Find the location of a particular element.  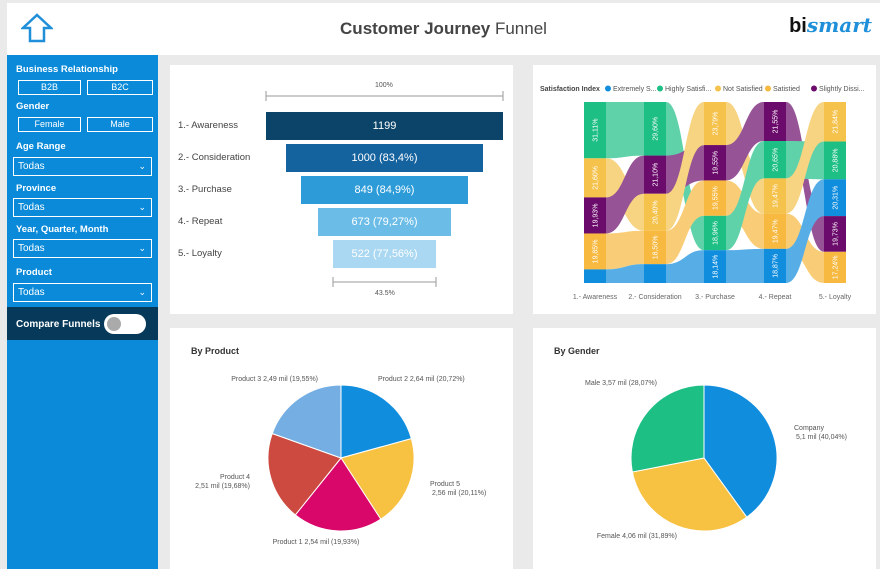

date-value: Todas is located at coordinates (31, 248).